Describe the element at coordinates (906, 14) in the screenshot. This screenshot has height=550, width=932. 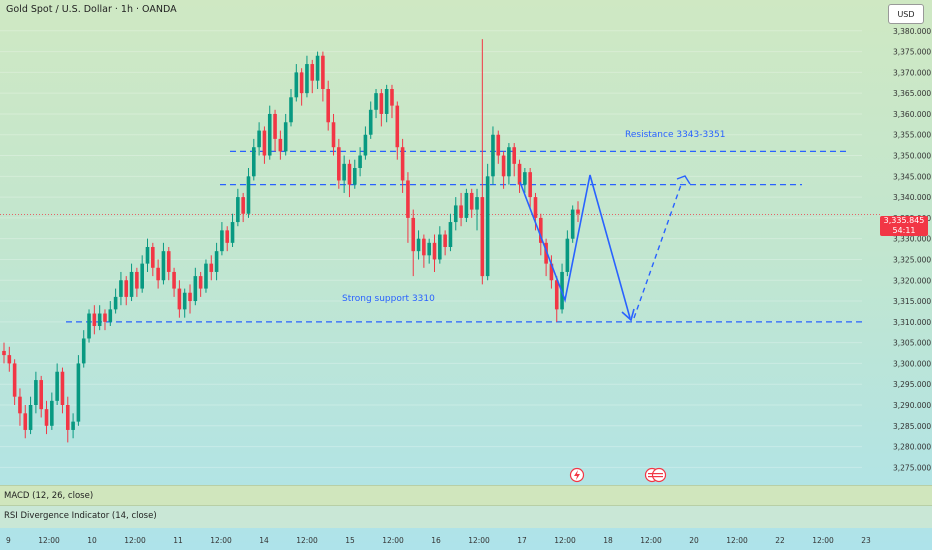
I see `currency-button: USD` at that location.